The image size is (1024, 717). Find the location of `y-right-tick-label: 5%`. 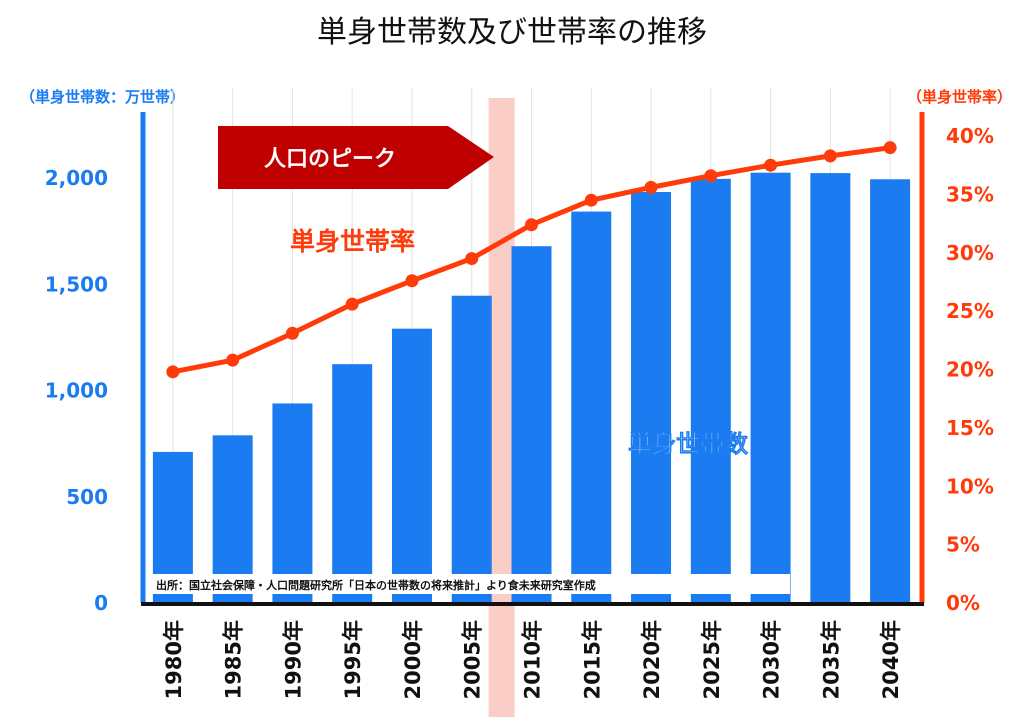

y-right-tick-label: 5% is located at coordinates (963, 545).